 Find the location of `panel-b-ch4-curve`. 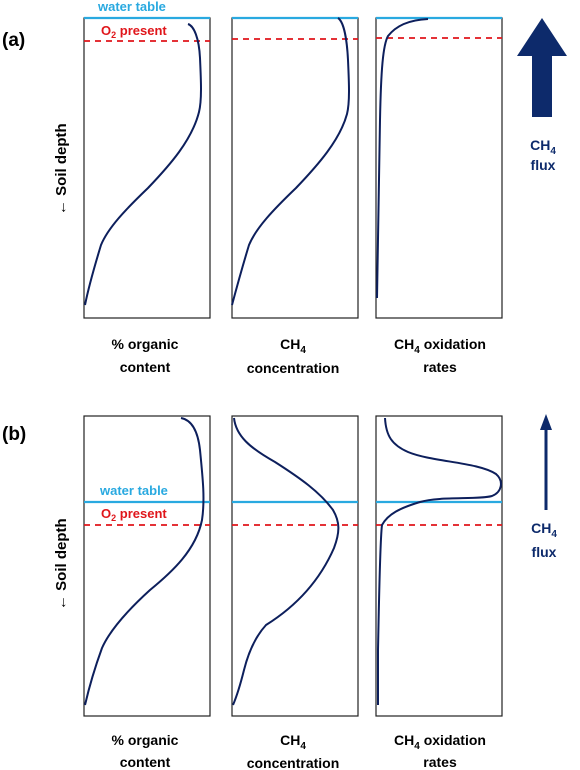

panel-b-ch4-curve is located at coordinates (286, 561).